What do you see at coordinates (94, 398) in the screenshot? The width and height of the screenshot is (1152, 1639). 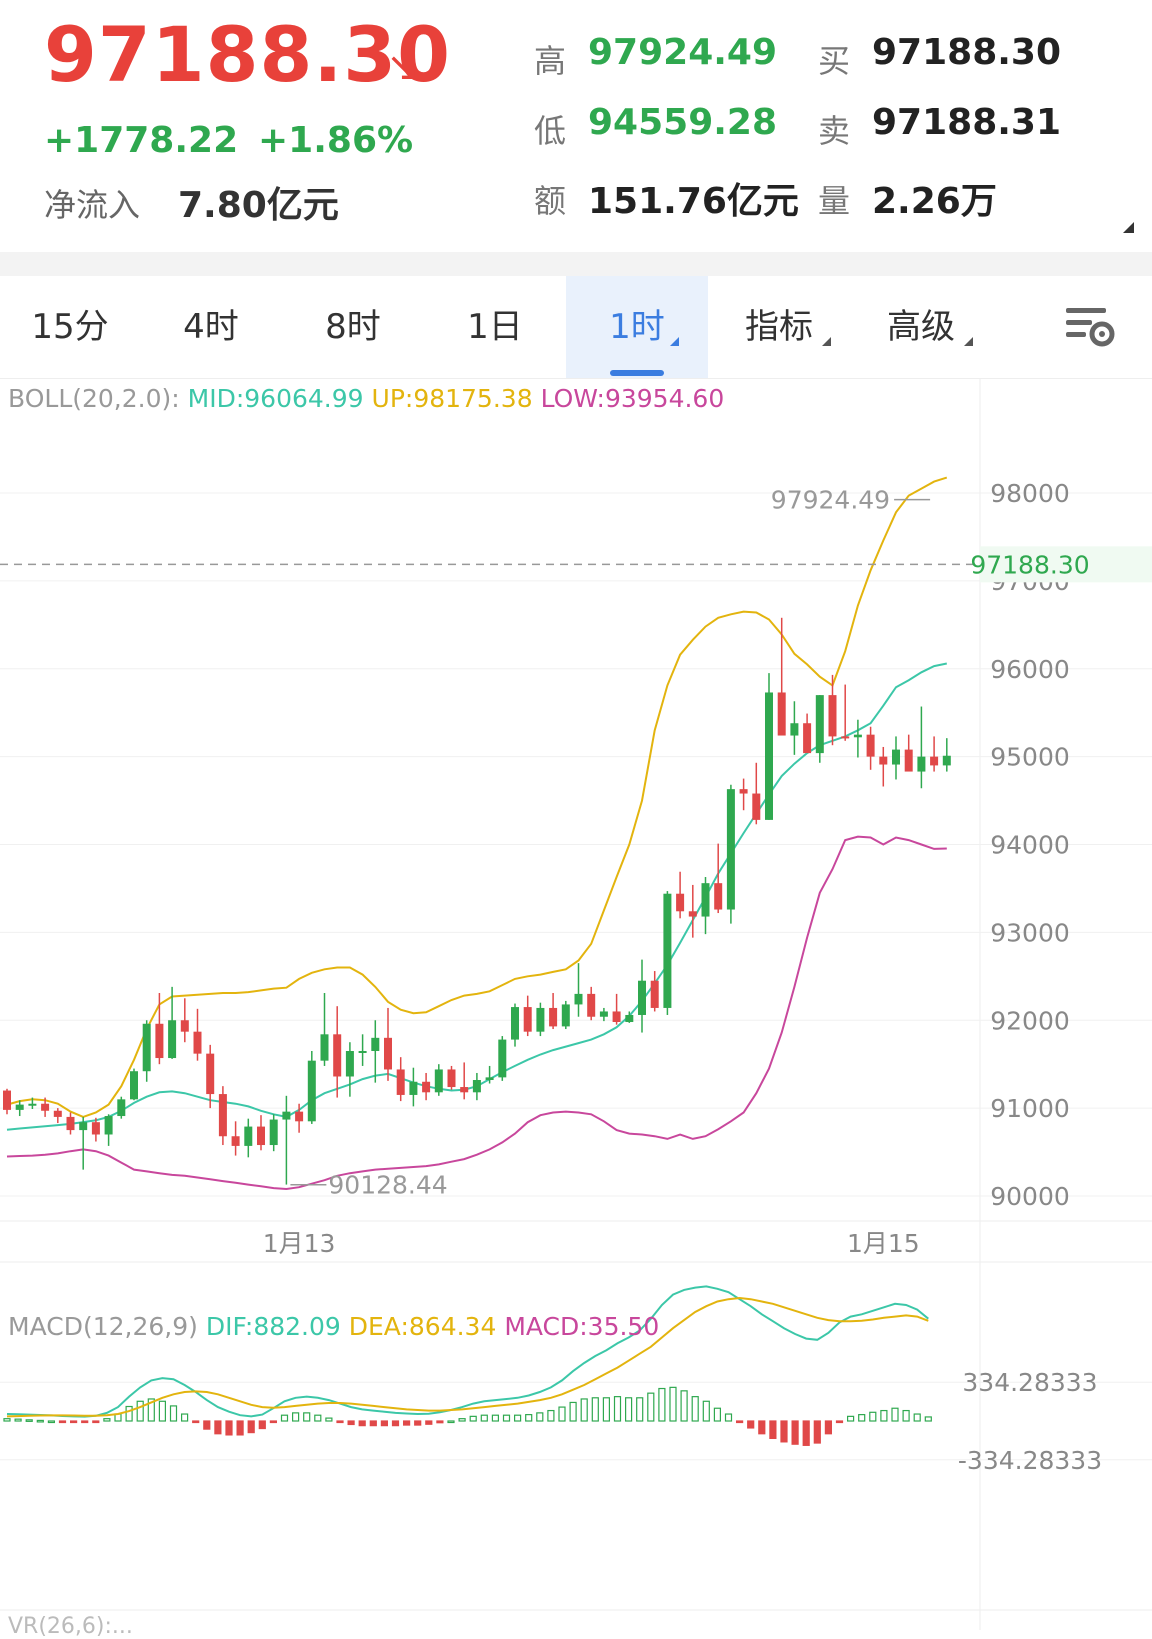 I see `boll-legend-name: BOLL(20,2.0):` at bounding box center [94, 398].